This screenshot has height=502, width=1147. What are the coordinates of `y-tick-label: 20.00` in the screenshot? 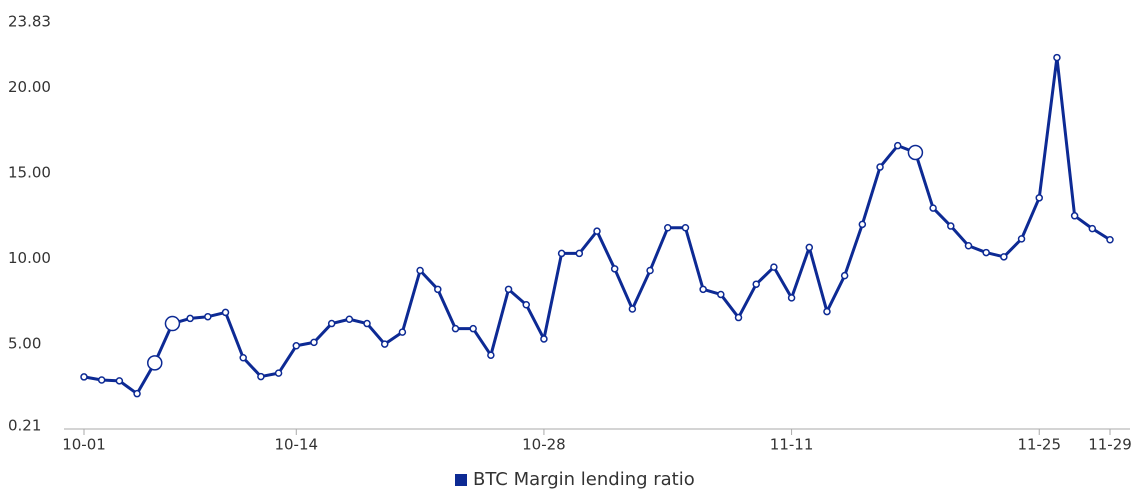 It's located at (29, 87).